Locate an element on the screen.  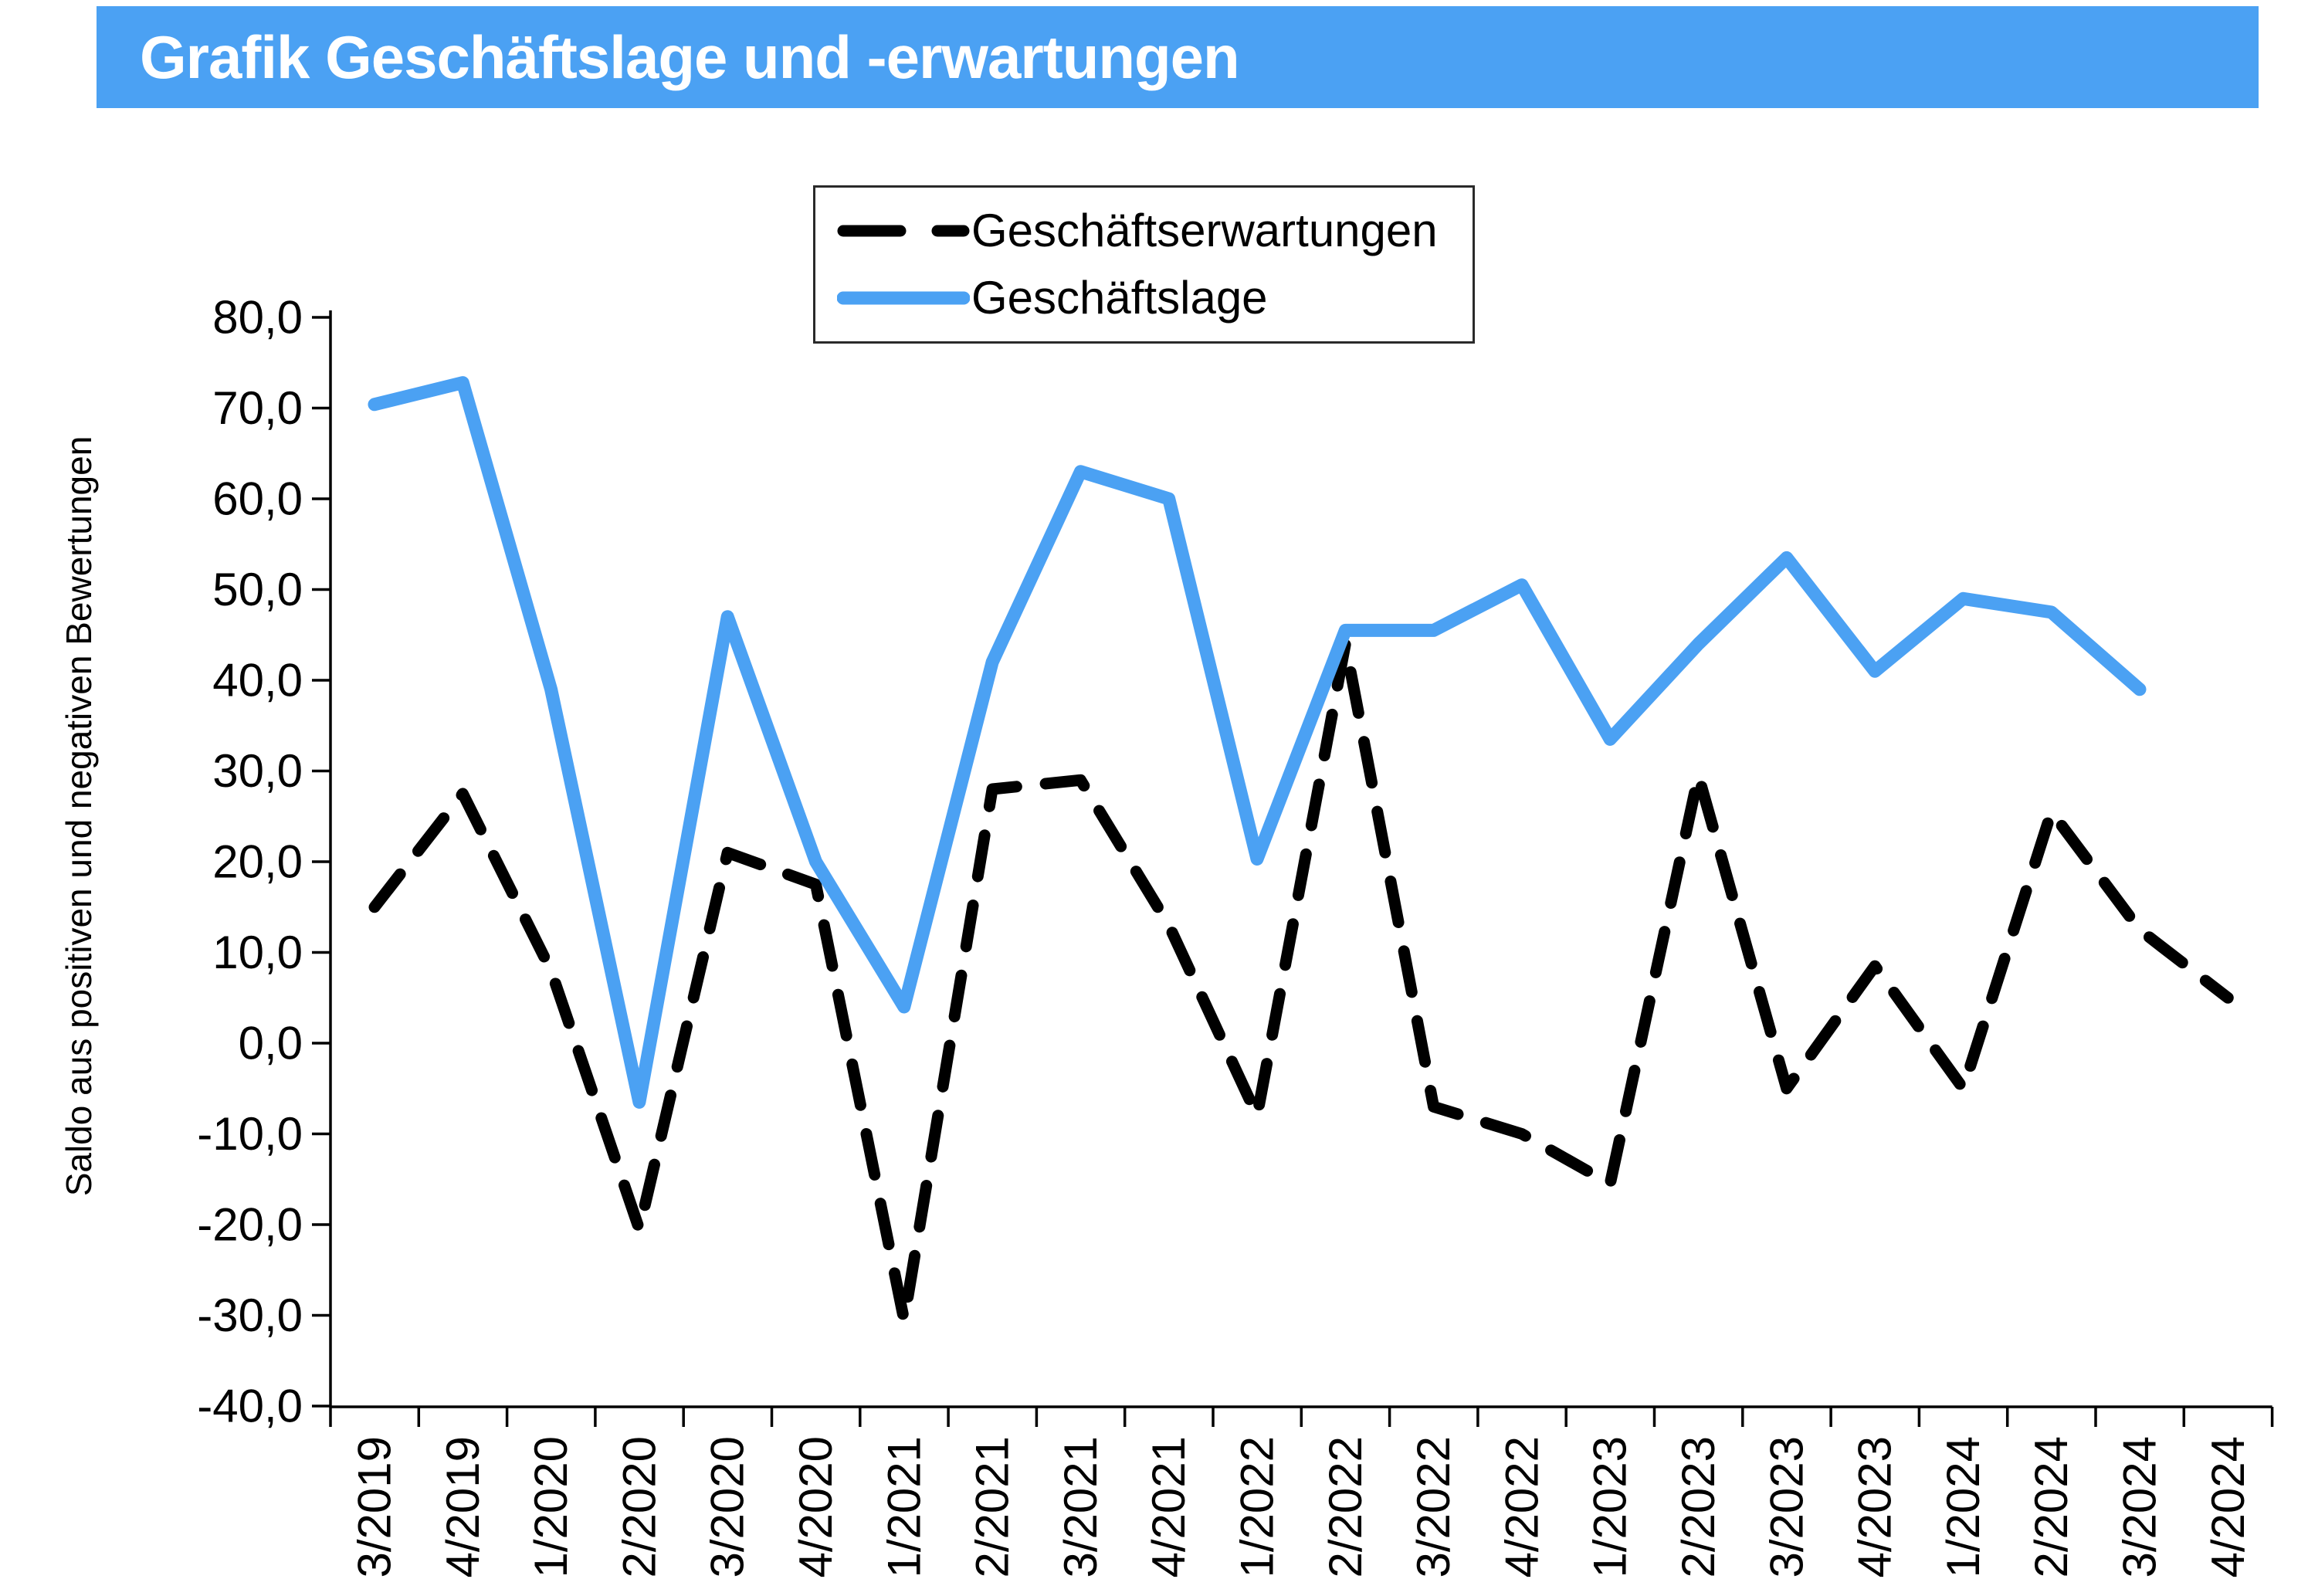
y-tick-label: 20,0 is located at coordinates (257, 862).